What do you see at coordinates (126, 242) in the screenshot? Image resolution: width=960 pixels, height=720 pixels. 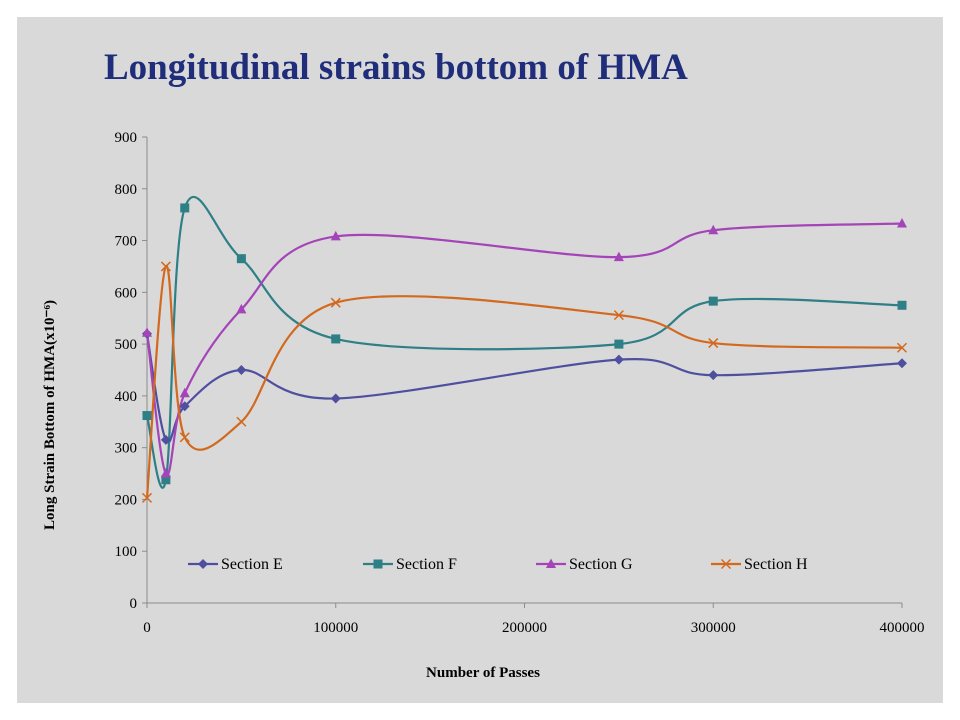 I see `y-tick-label: 700` at bounding box center [126, 242].